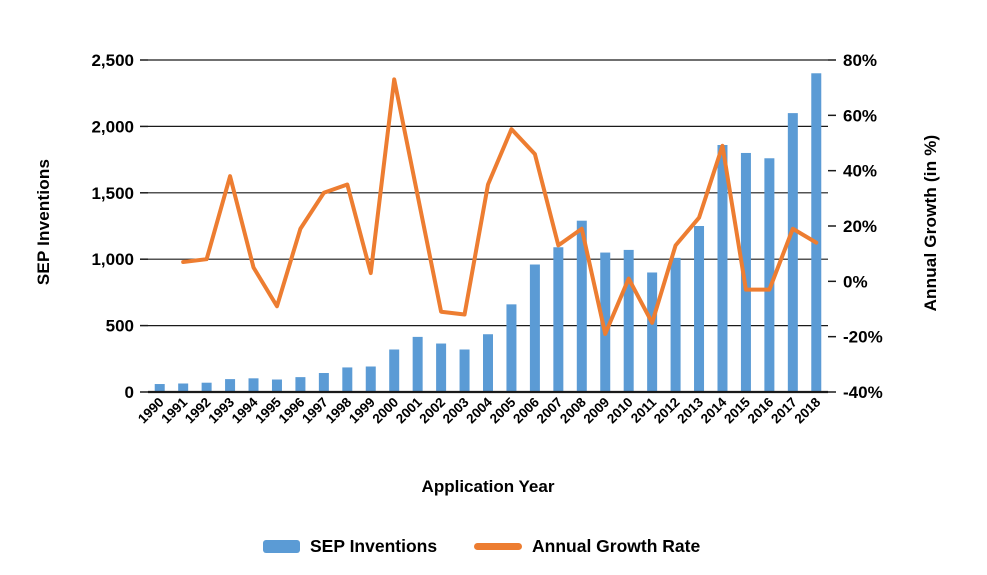  I want to click on bar-2007, so click(558, 319).